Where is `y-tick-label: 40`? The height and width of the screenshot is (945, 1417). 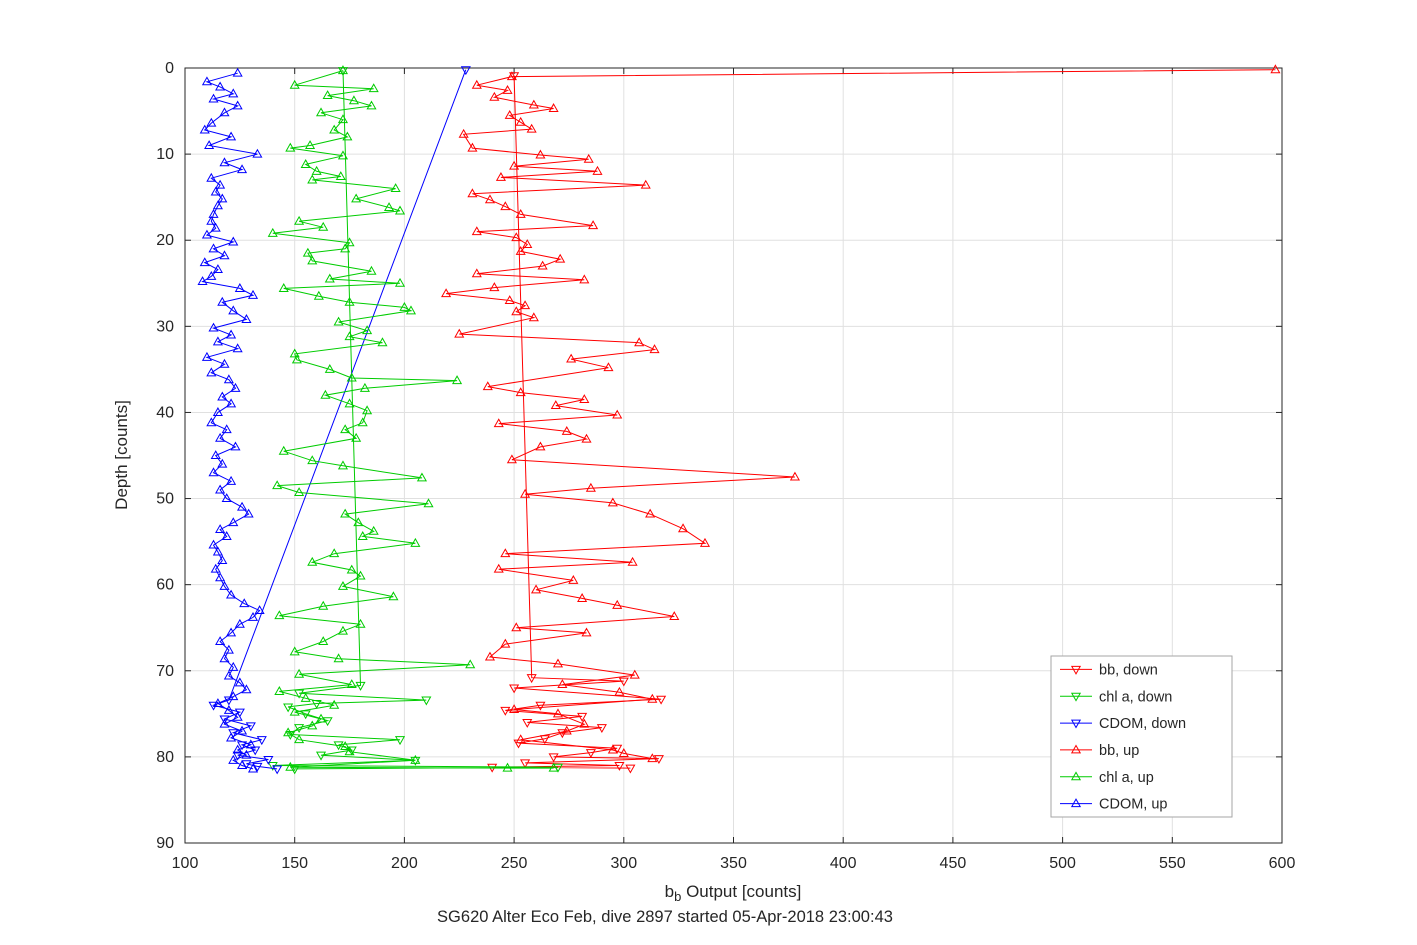 y-tick-label: 40 is located at coordinates (165, 412).